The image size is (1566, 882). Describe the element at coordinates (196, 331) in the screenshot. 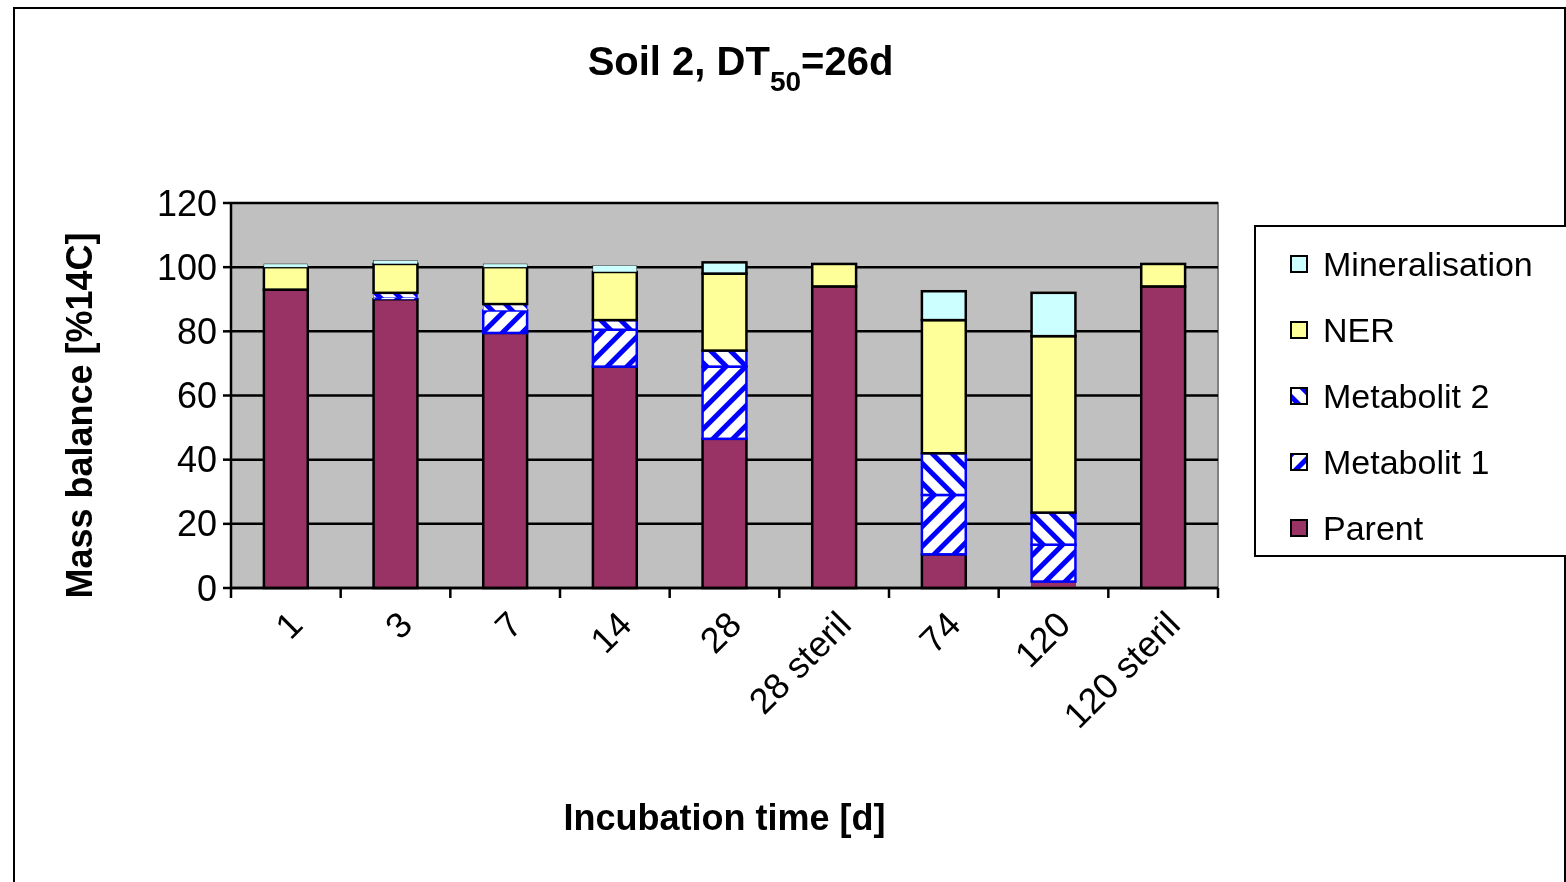

I see `y-tick-label: 80` at that location.